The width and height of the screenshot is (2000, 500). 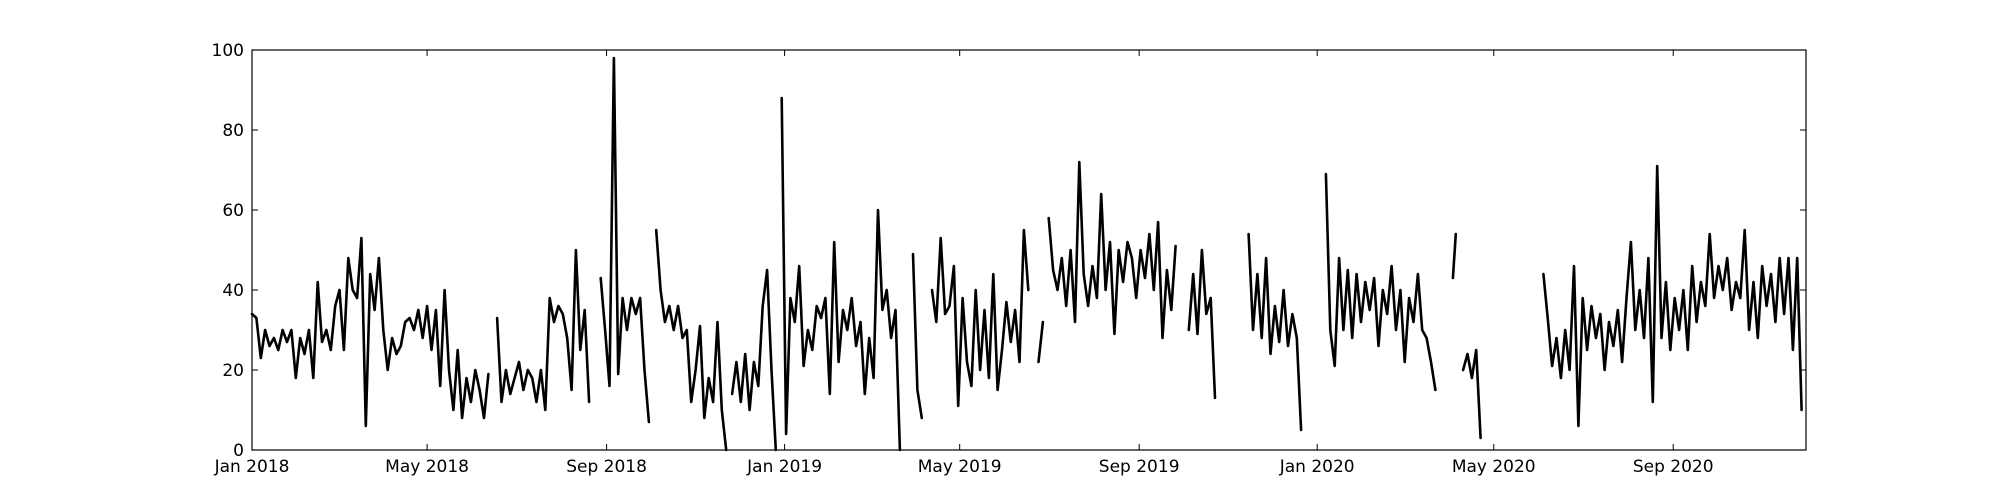 What do you see at coordinates (1317, 467) in the screenshot?
I see `x-tick-label: Jan 2020` at bounding box center [1317, 467].